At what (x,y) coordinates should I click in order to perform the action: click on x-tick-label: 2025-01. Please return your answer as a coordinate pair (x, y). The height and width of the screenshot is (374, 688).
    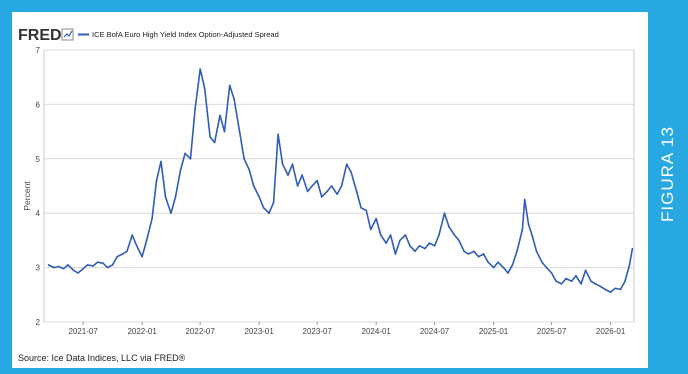
    Looking at the image, I should click on (494, 331).